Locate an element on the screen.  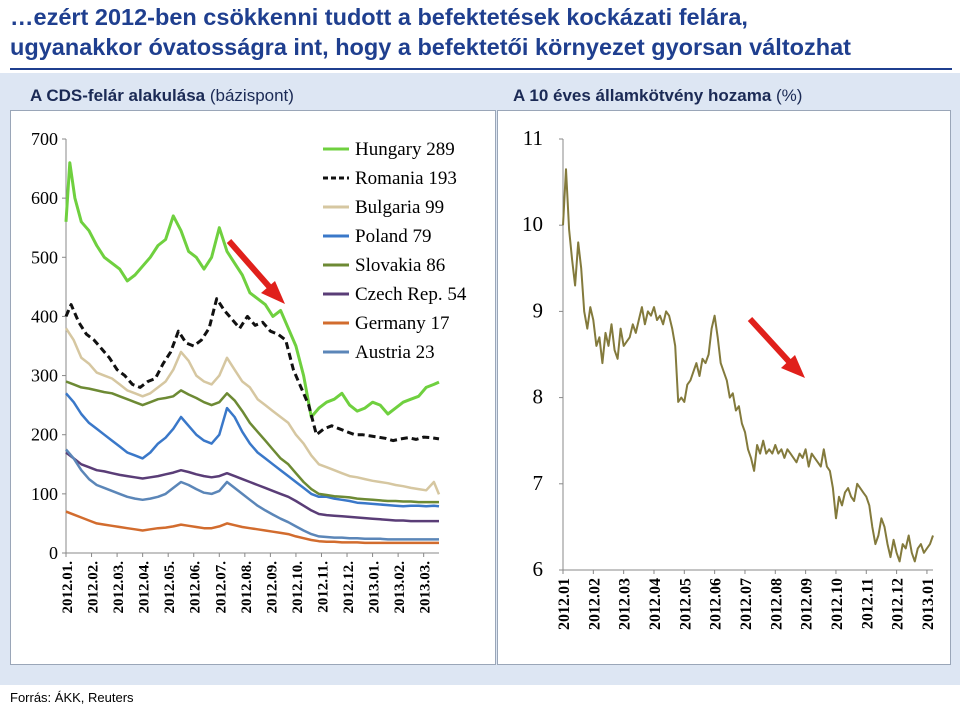
x-tick-label: 2012.05 is located at coordinates (685, 604).